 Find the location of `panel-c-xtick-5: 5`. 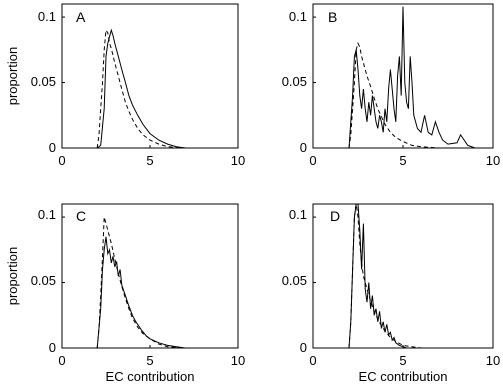

panel-c-xtick-5: 5 is located at coordinates (149, 360).